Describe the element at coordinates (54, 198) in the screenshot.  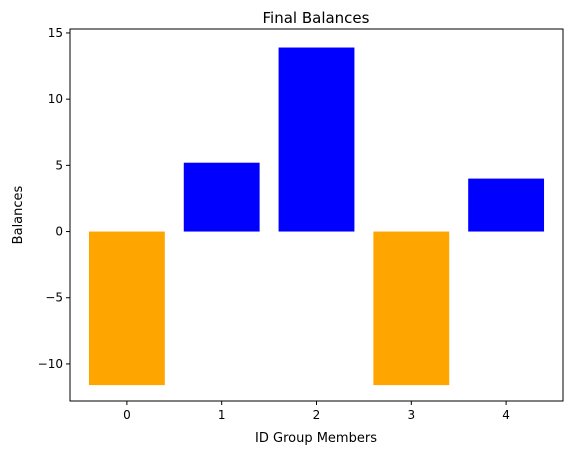
I see `y-axis: 15 10 5 0 −5 −10` at that location.